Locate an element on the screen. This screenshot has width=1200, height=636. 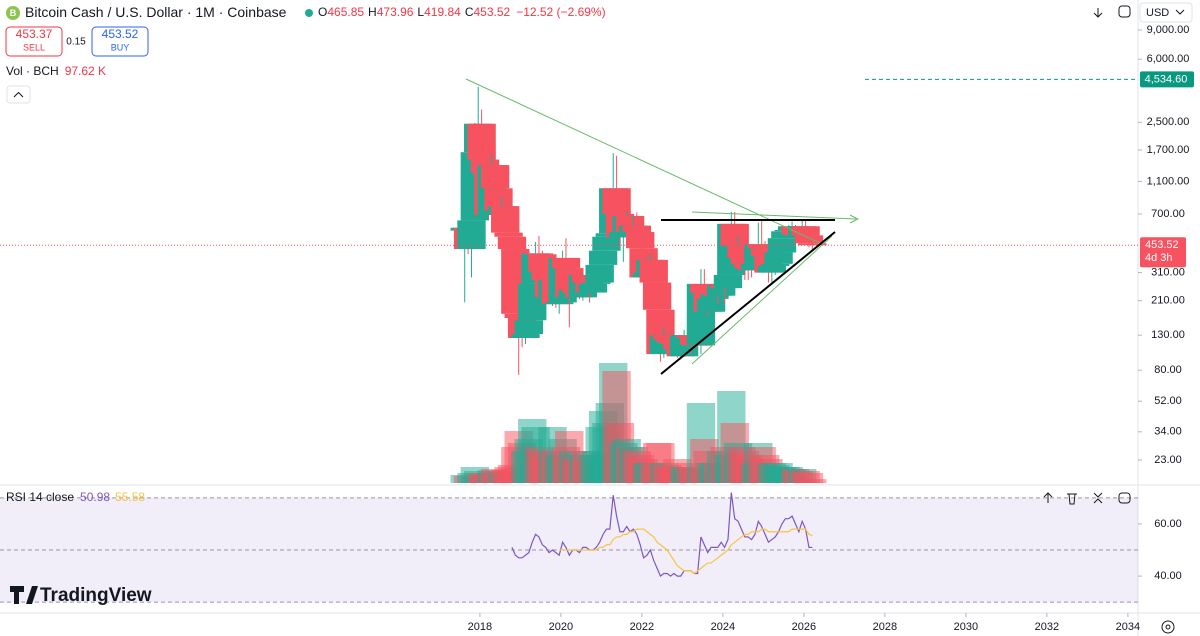
buy-label: BUY is located at coordinates (120, 47).